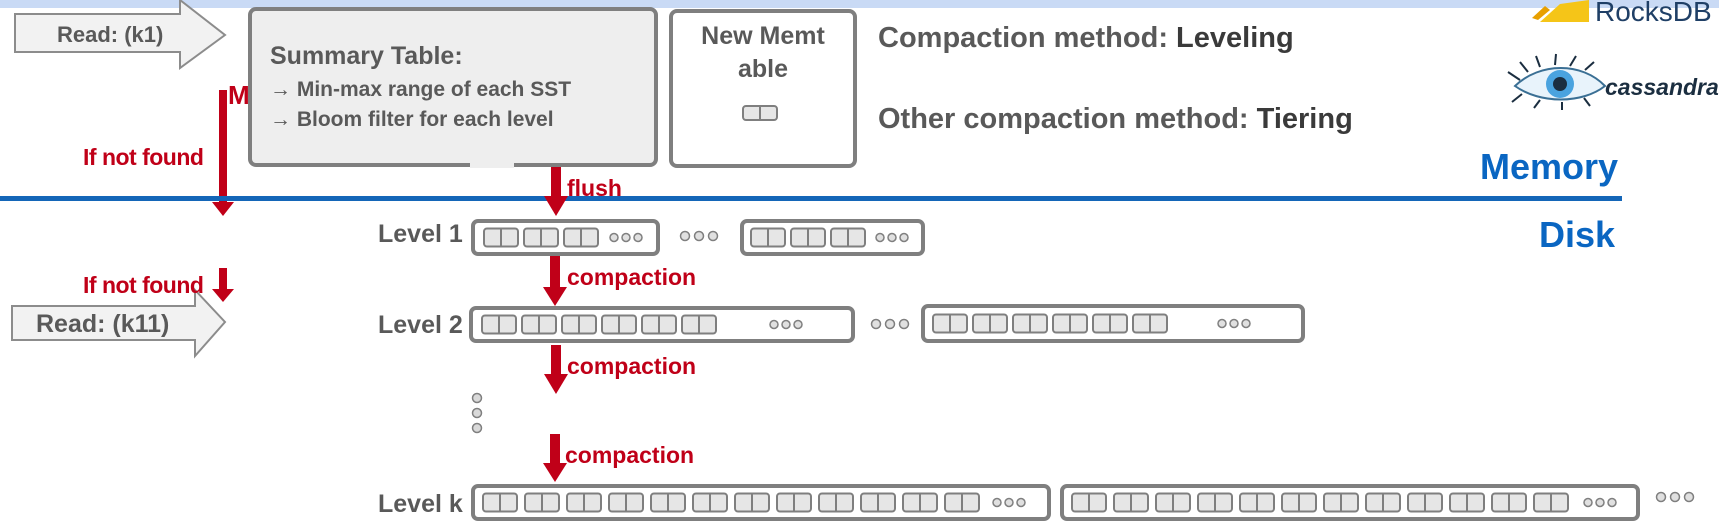 This screenshot has width=1719, height=528. What do you see at coordinates (492, 163) in the screenshot?
I see `summary-tab` at bounding box center [492, 163].